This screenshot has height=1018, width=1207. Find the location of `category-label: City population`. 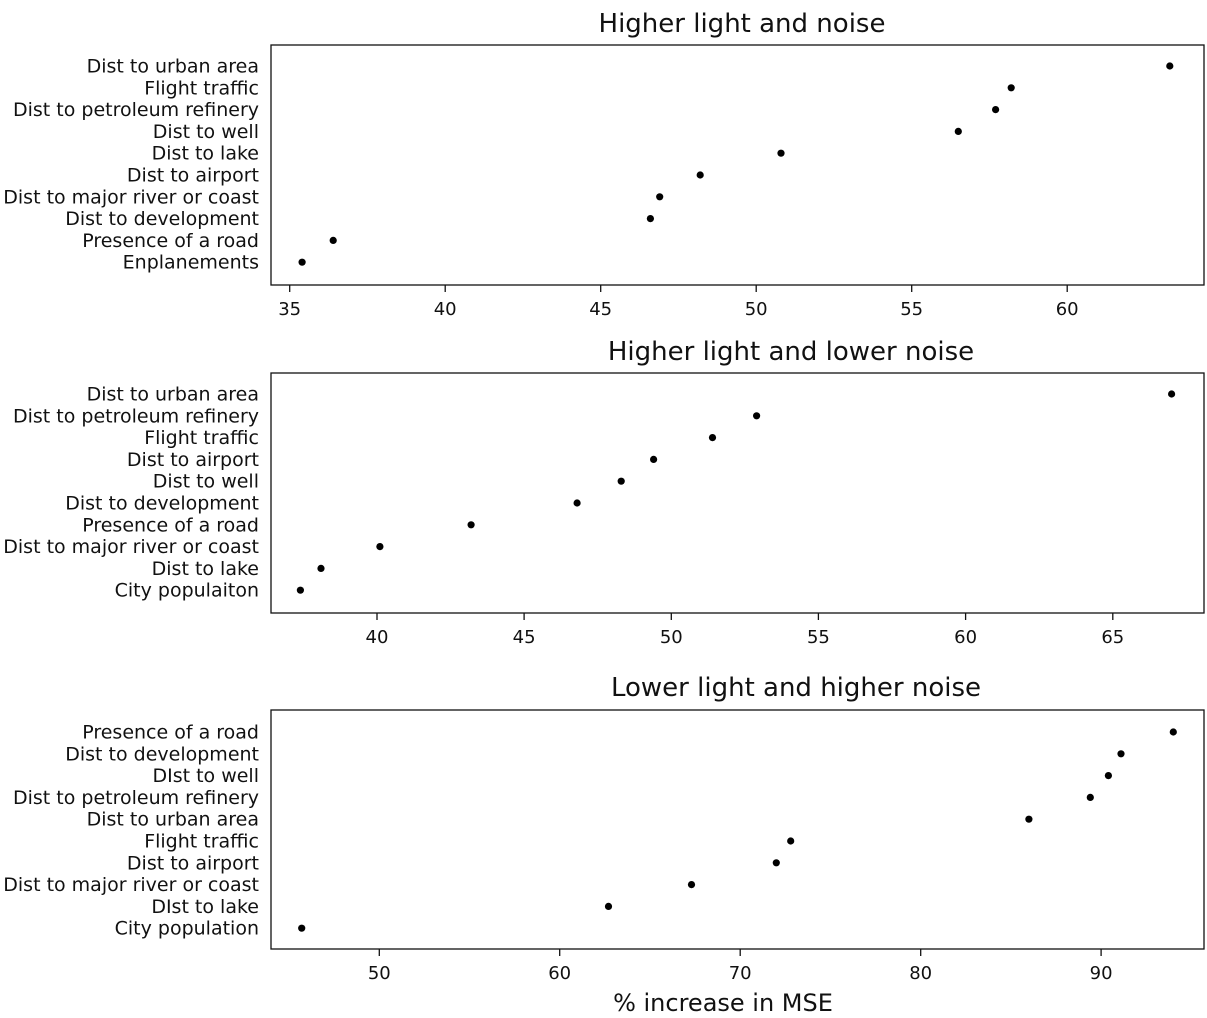

category-label: City population is located at coordinates (187, 929).